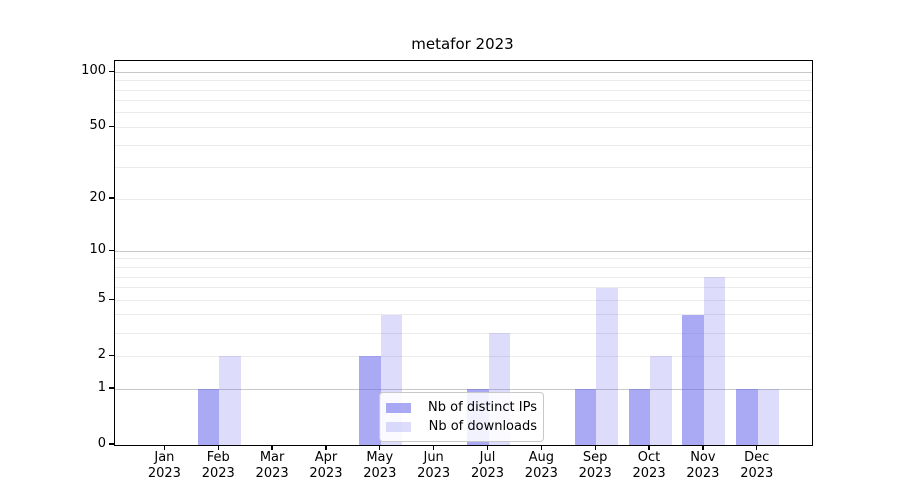 Image resolution: width=900 pixels, height=500 pixels. Describe the element at coordinates (97, 198) in the screenshot. I see `y-tick-label: 20` at that location.